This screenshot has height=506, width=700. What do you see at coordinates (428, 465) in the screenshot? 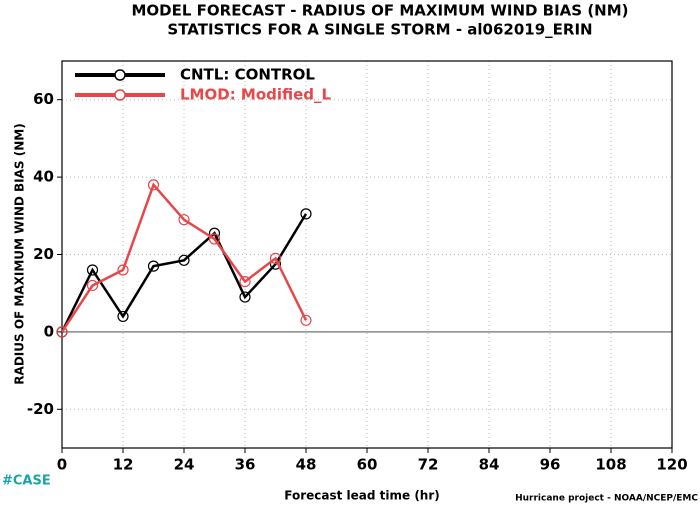
I see `x-tick-label: 72` at bounding box center [428, 465].